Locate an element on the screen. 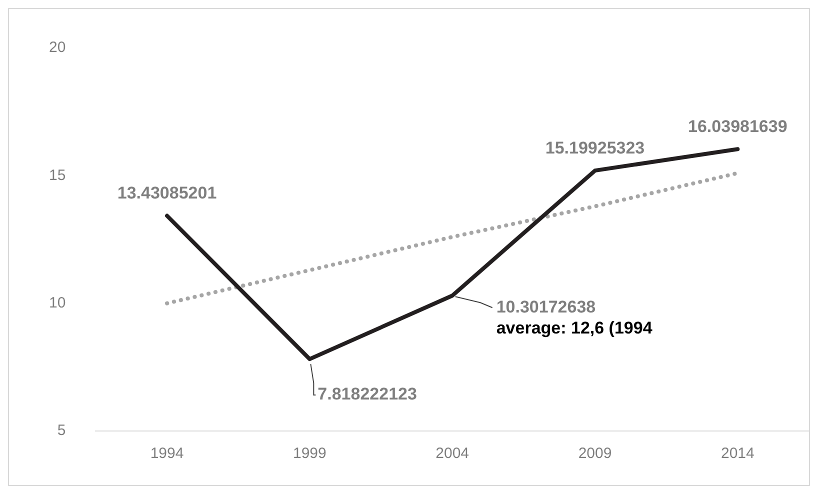  y-tick-label: 15 is located at coordinates (57, 175).